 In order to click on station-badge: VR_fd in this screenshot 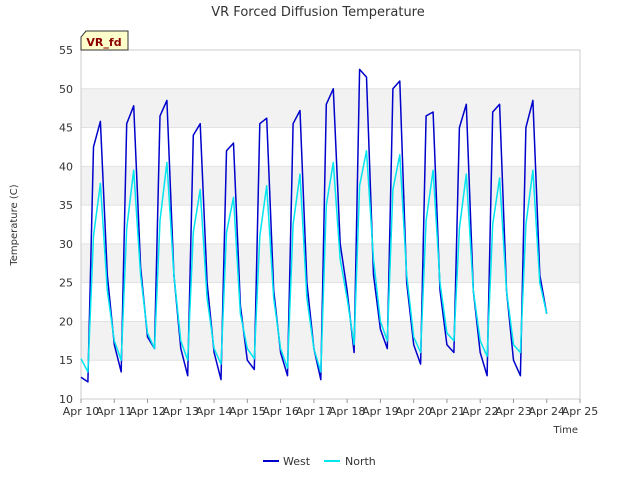, I will do `click(104, 40)`.